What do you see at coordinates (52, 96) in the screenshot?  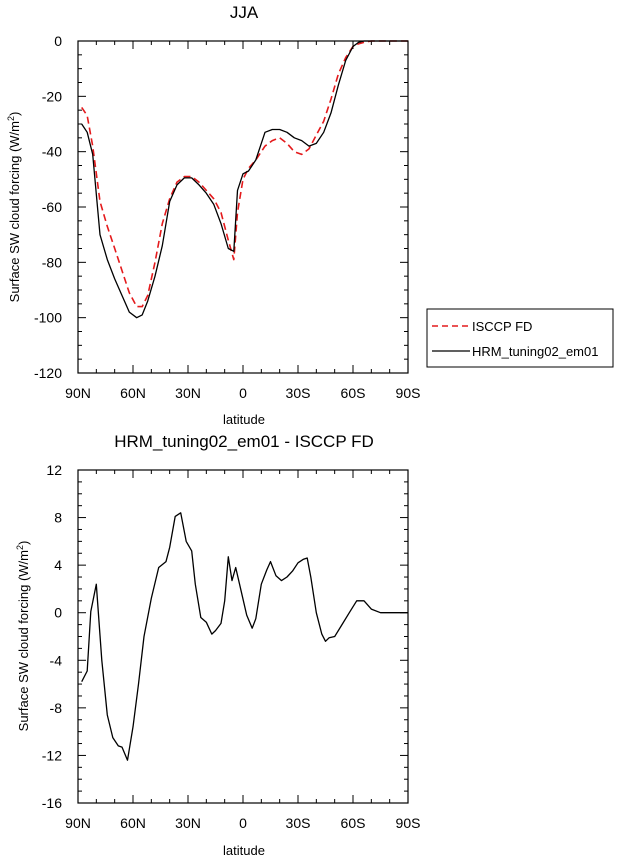 I see `top-y-tick-label: -20` at bounding box center [52, 96].